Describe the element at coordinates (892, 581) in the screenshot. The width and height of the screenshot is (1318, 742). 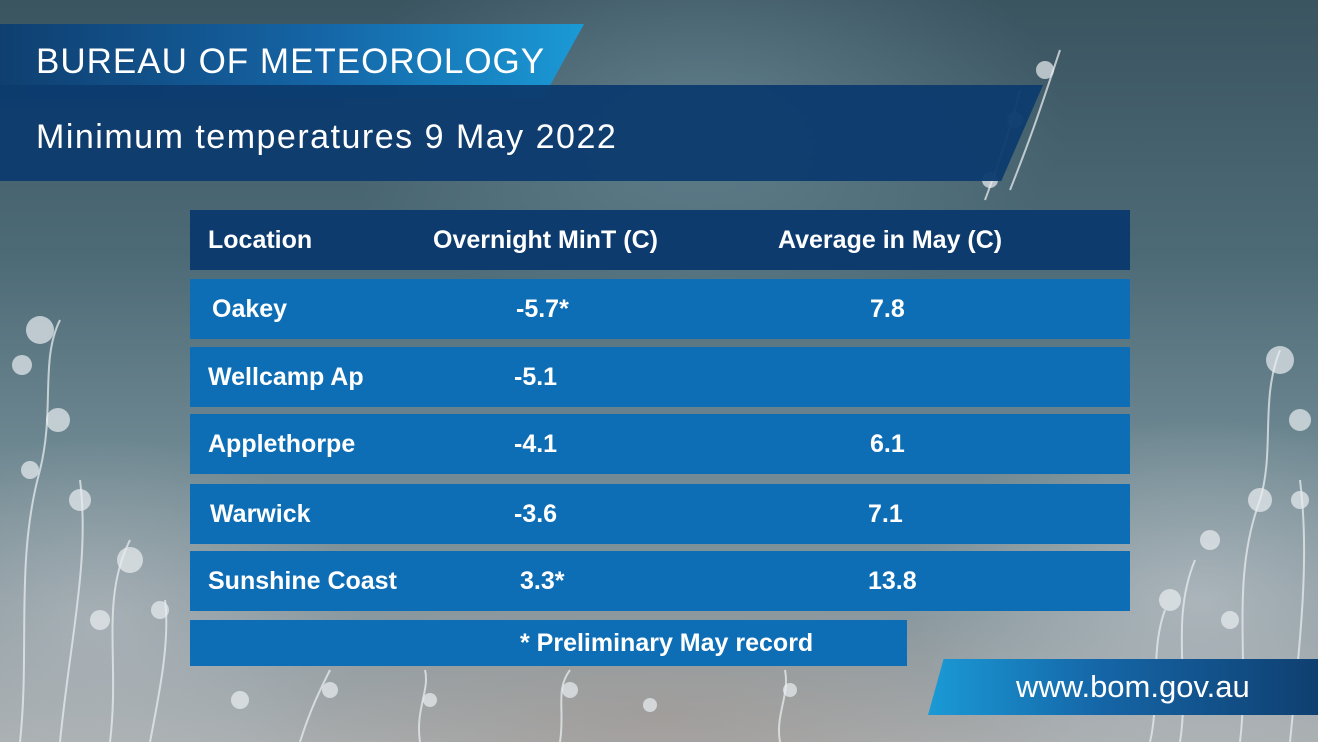
I see `avg-temp-cell: 13.8` at that location.